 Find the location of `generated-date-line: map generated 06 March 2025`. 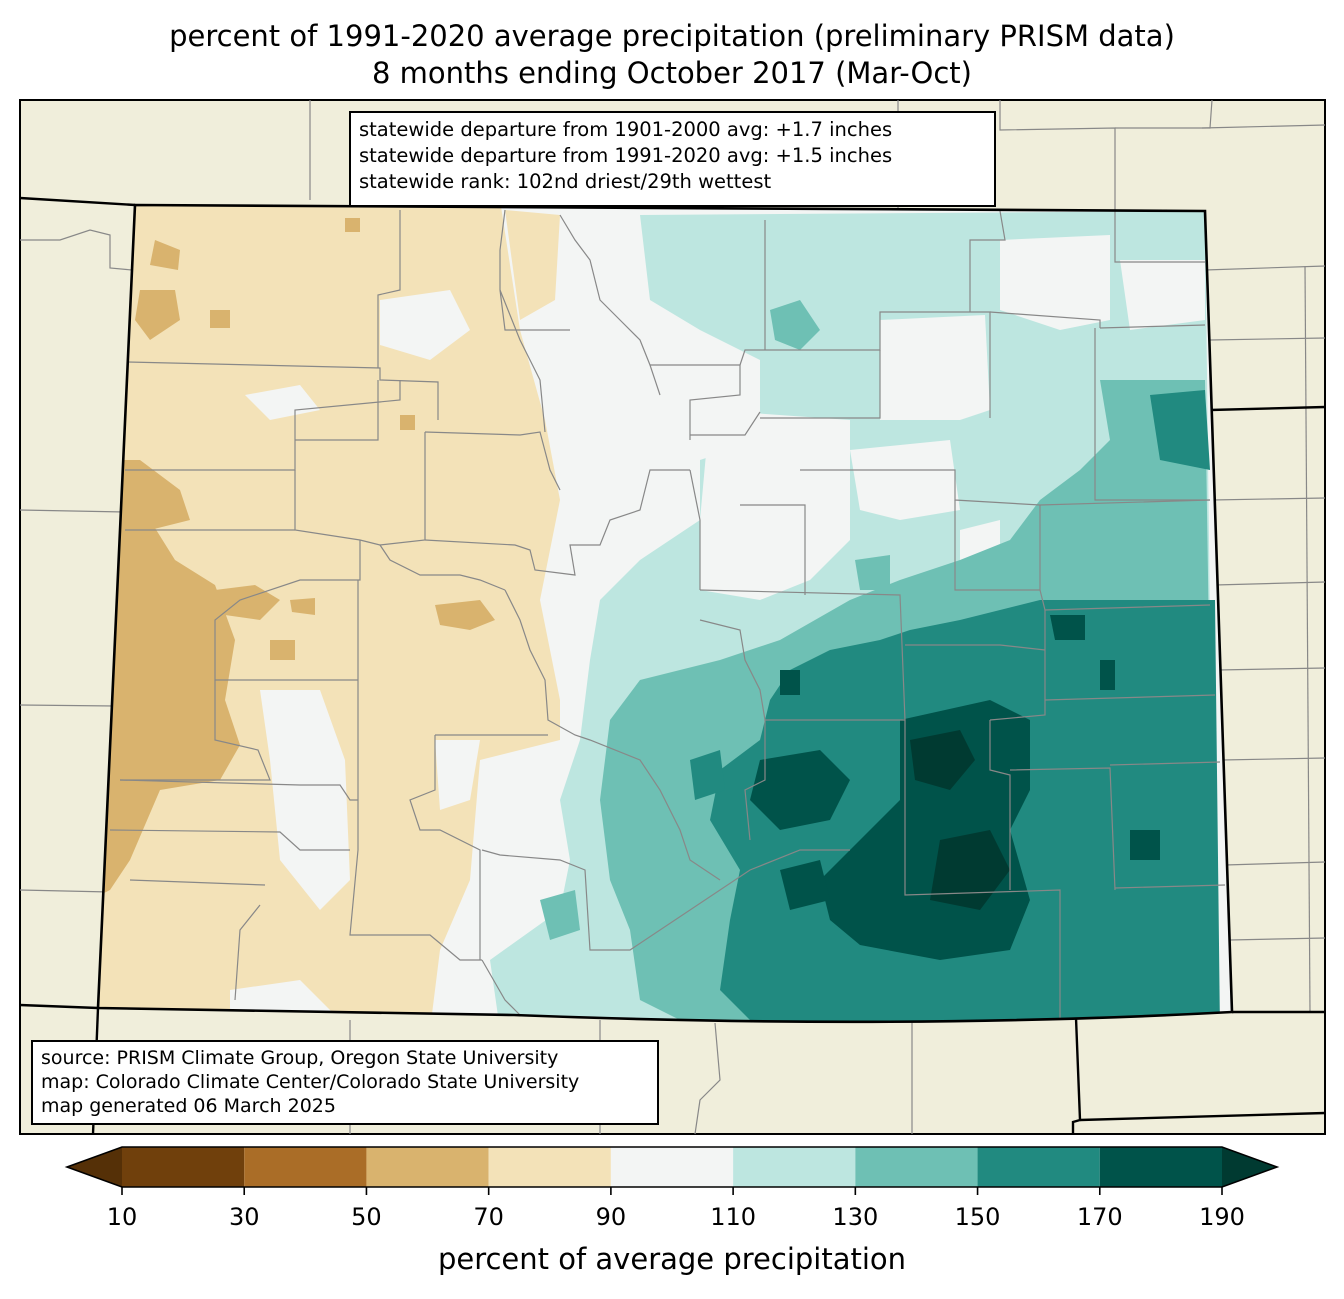

generated-date-line: map generated 06 March 2025 is located at coordinates (188, 1106).